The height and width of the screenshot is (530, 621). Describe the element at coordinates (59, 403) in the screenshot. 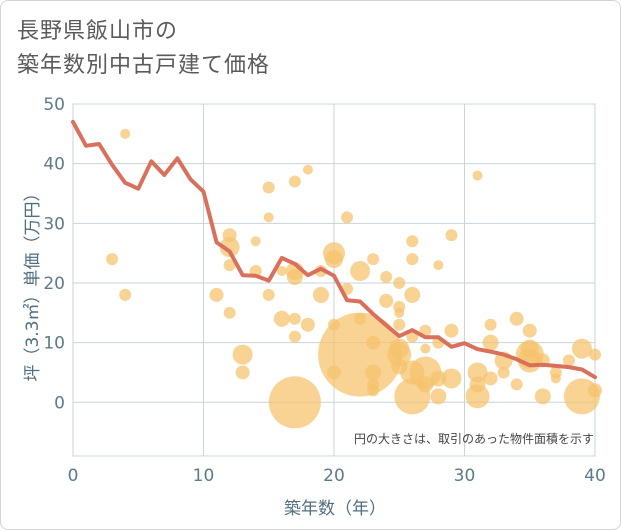

I see `y-tick-label: 0` at that location.